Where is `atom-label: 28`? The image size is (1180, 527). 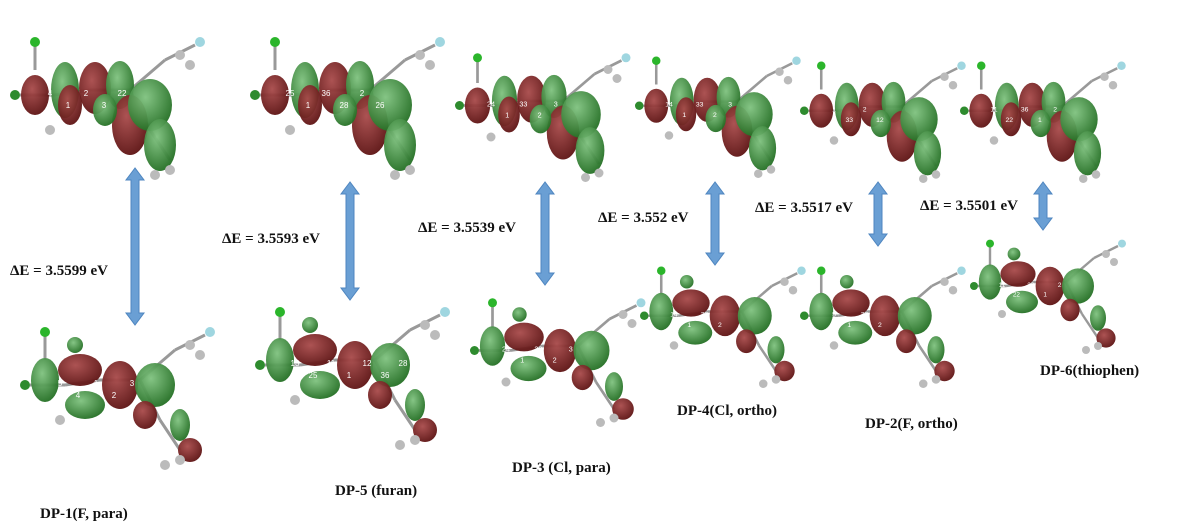
atom-label: 28 is located at coordinates (344, 105).